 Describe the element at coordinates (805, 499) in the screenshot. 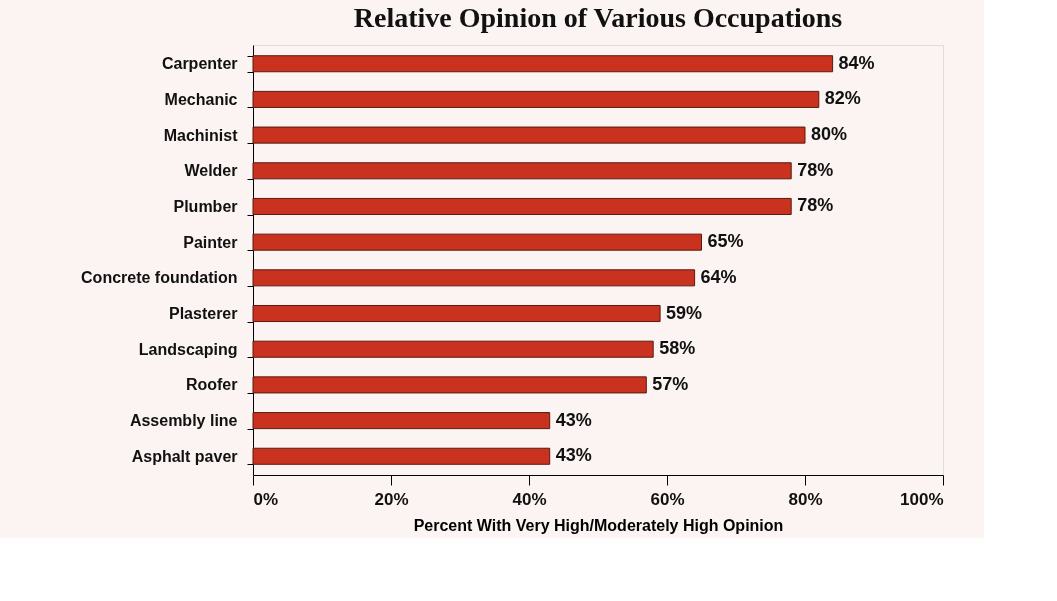

I see `x-tick-label: 80%` at that location.